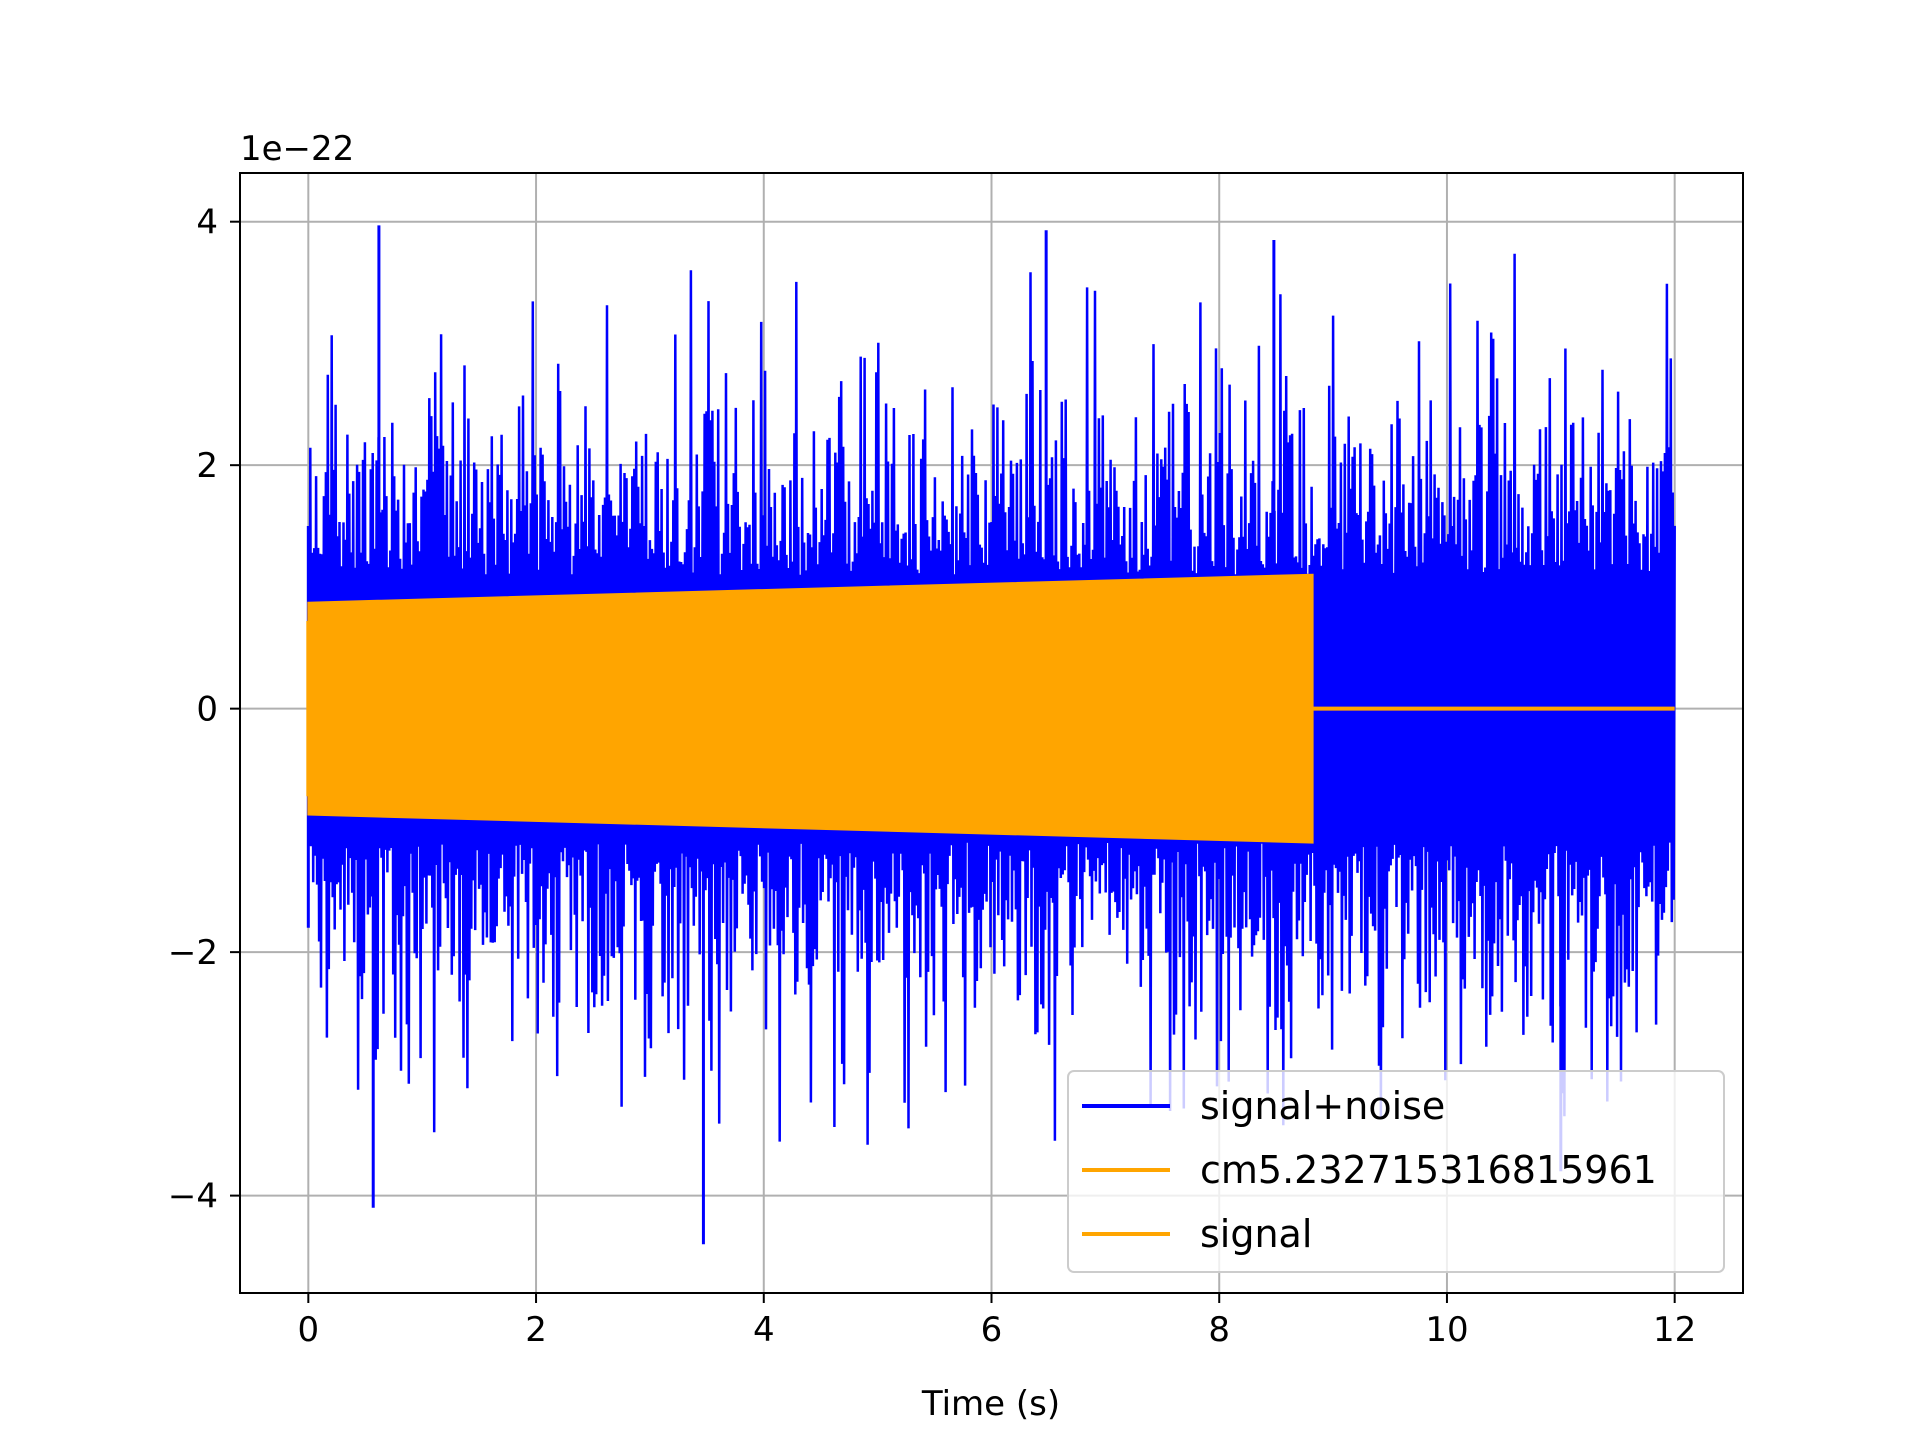 The width and height of the screenshot is (1920, 1440). Describe the element at coordinates (308, 1330) in the screenshot. I see `x-tick-label: 0` at that location.